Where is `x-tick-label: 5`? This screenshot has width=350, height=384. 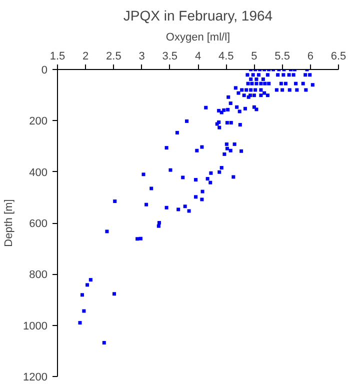 x-tick-label: 5 is located at coordinates (254, 56).